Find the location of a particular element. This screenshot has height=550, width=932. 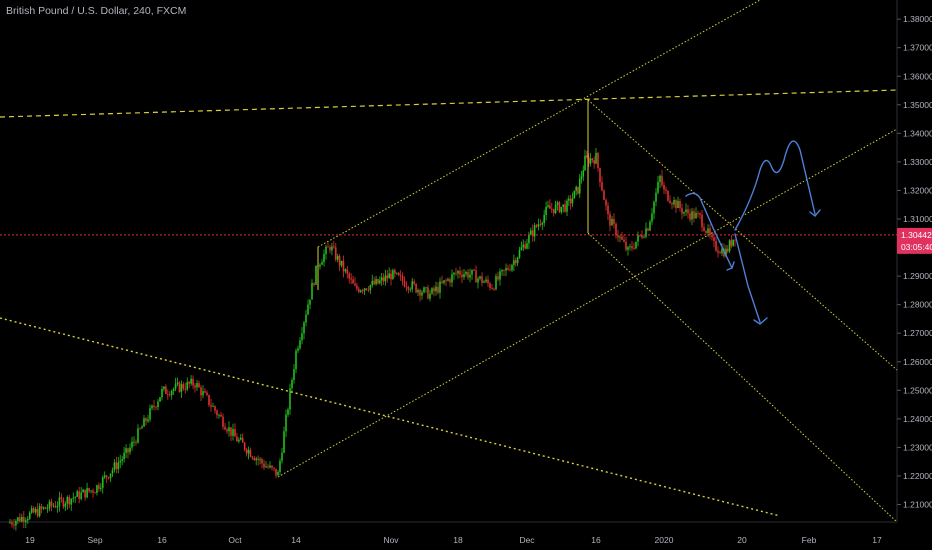

y-tick-label: 1.36000 is located at coordinates (917, 76).